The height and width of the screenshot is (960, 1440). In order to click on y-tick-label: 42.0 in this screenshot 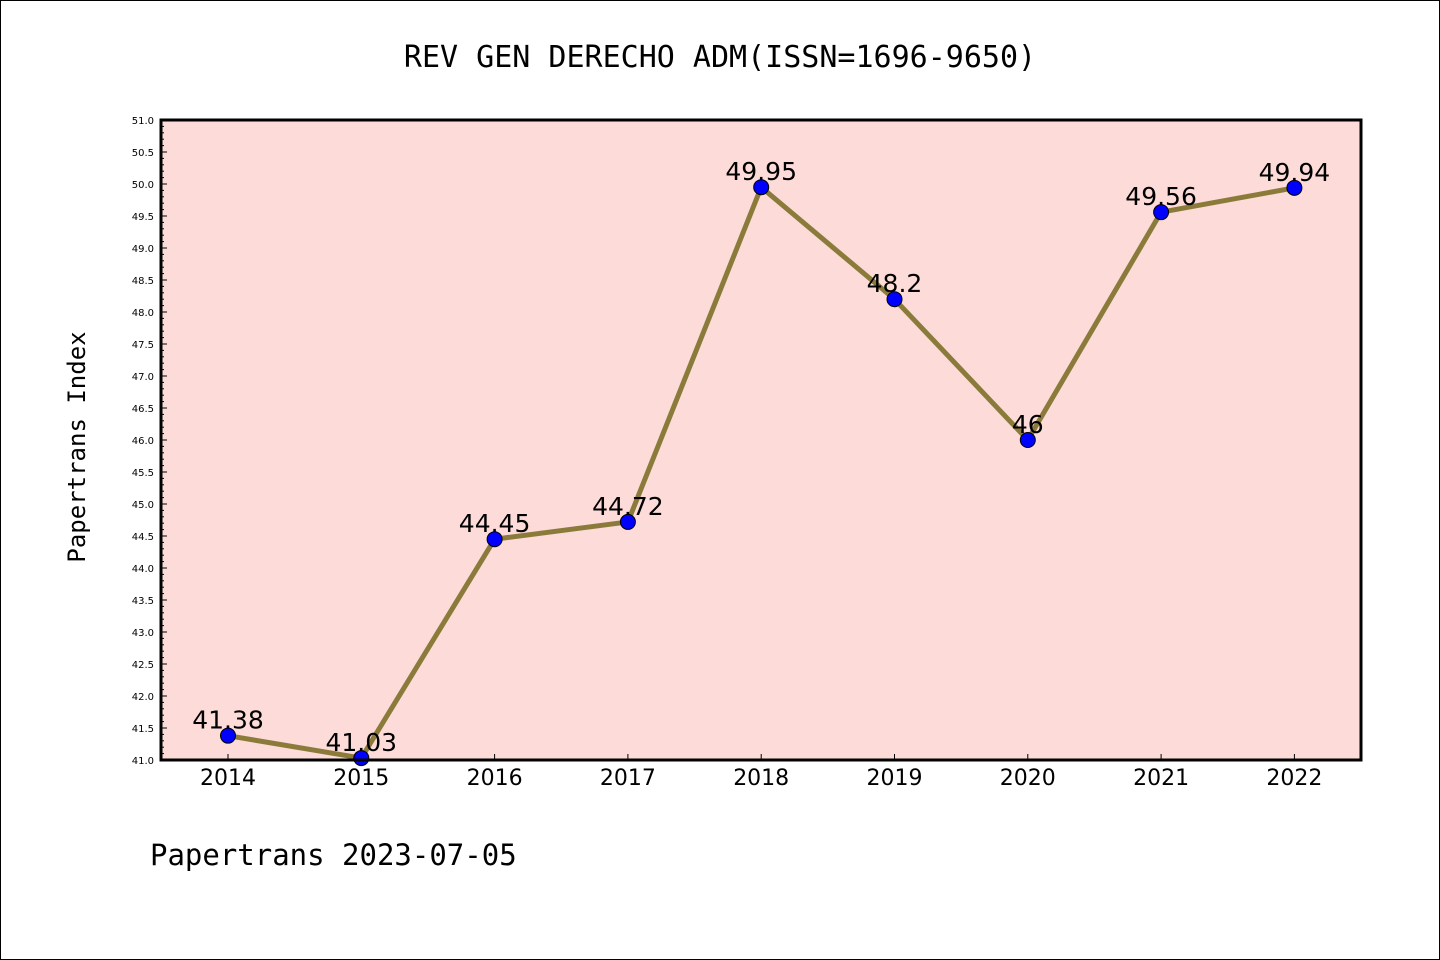, I will do `click(143, 697)`.